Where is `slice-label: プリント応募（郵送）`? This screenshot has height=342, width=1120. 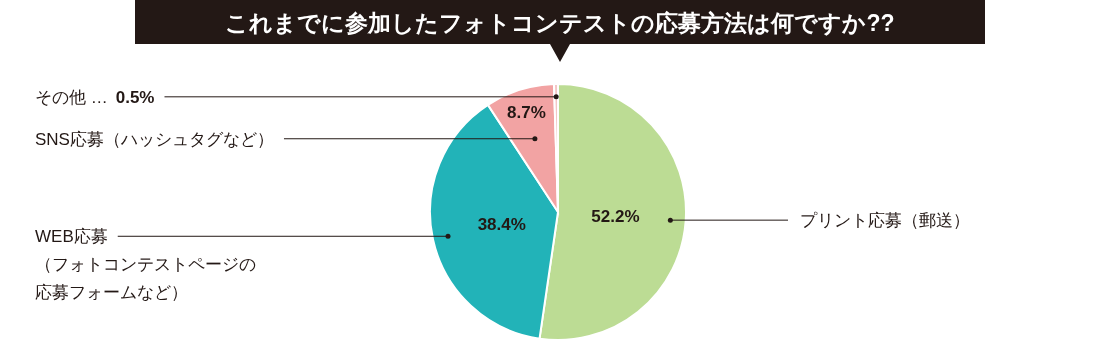 slice-label: プリント応募（郵送） is located at coordinates (885, 221).